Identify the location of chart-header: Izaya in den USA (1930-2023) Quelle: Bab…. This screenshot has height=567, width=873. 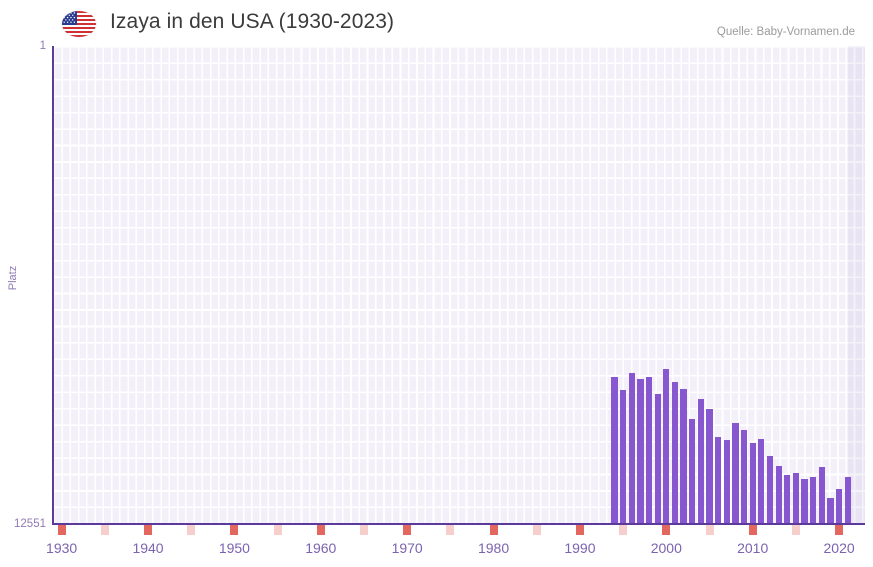
(436, 23).